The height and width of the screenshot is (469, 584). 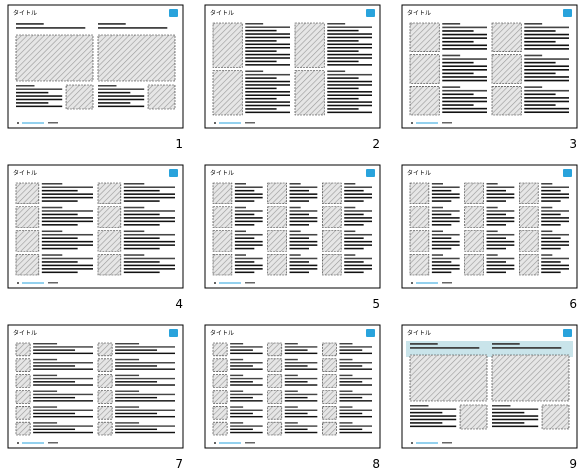 I want to click on slide-number: 3, so click(x=573, y=144).